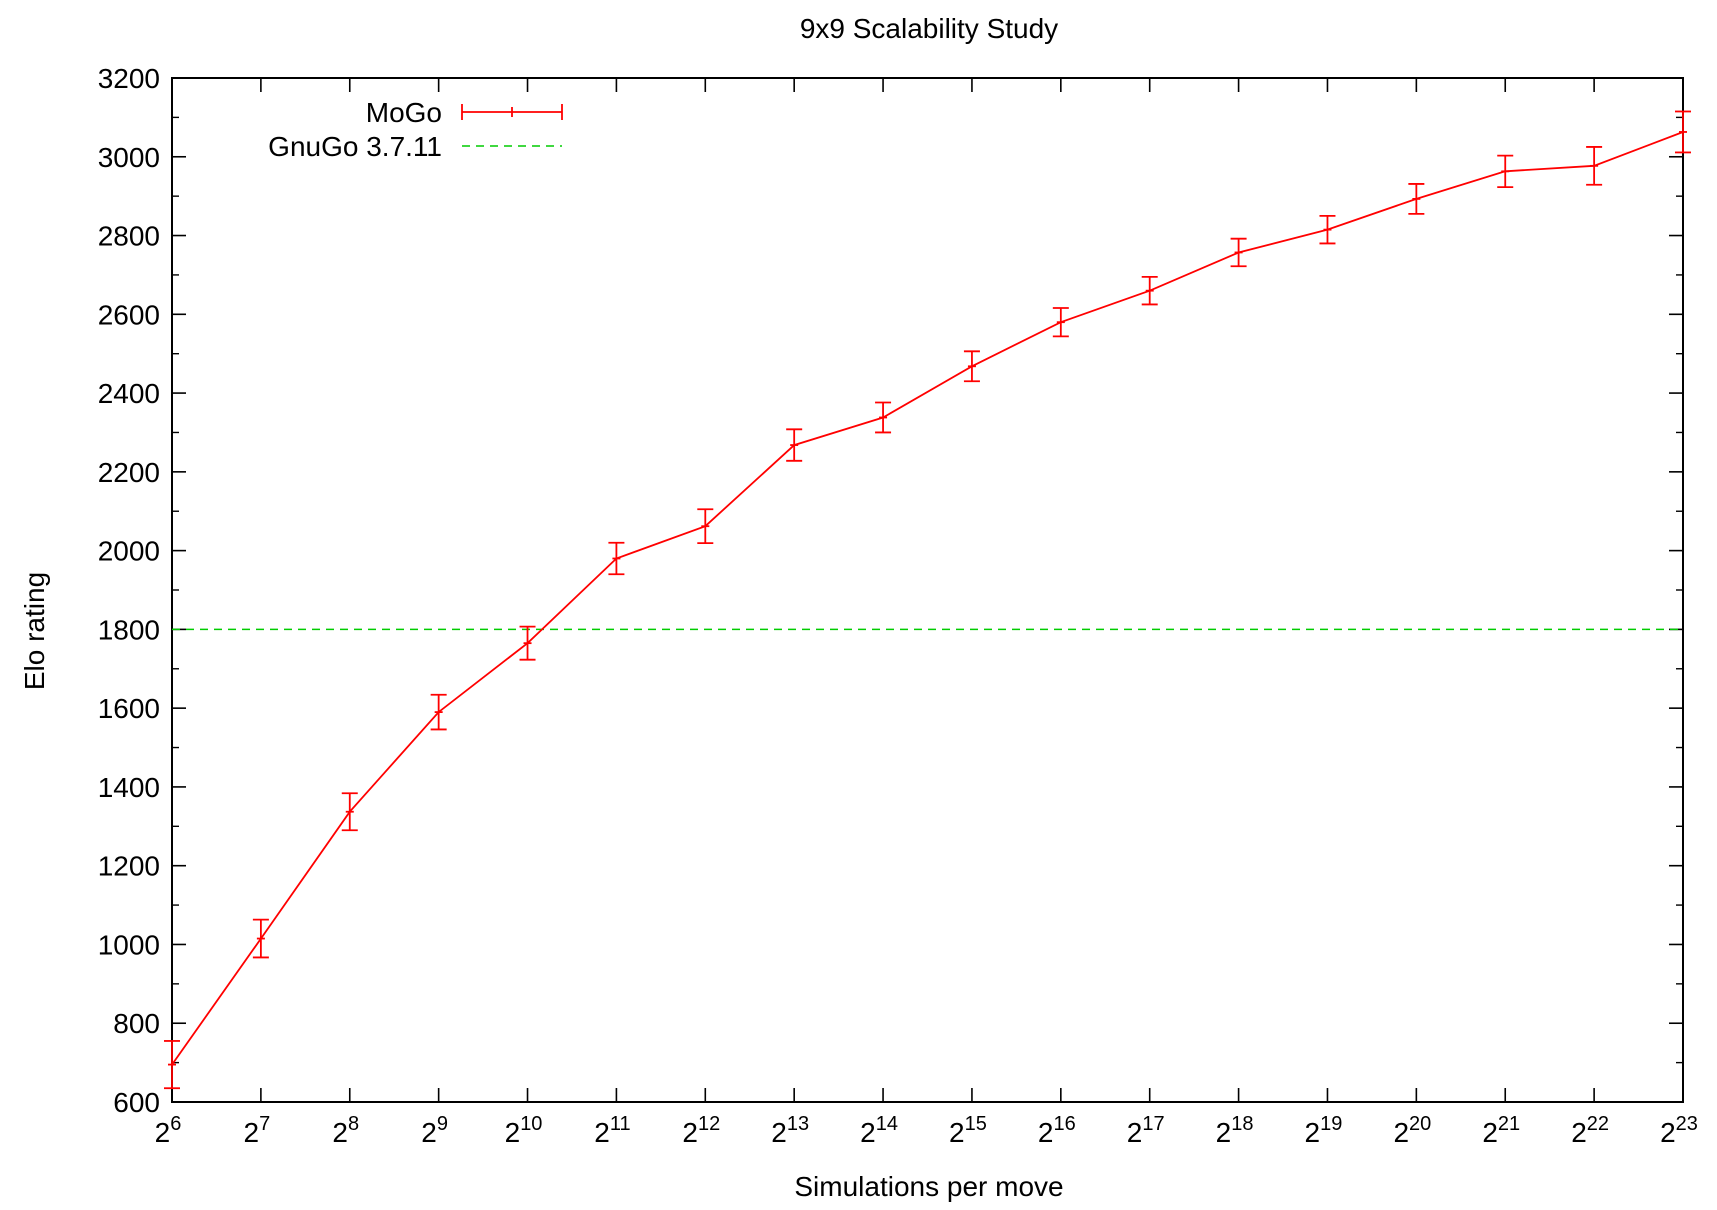 Image resolution: width=1717 pixels, height=1210 pixels. I want to click on x-tick-label: 216, so click(1057, 1130).